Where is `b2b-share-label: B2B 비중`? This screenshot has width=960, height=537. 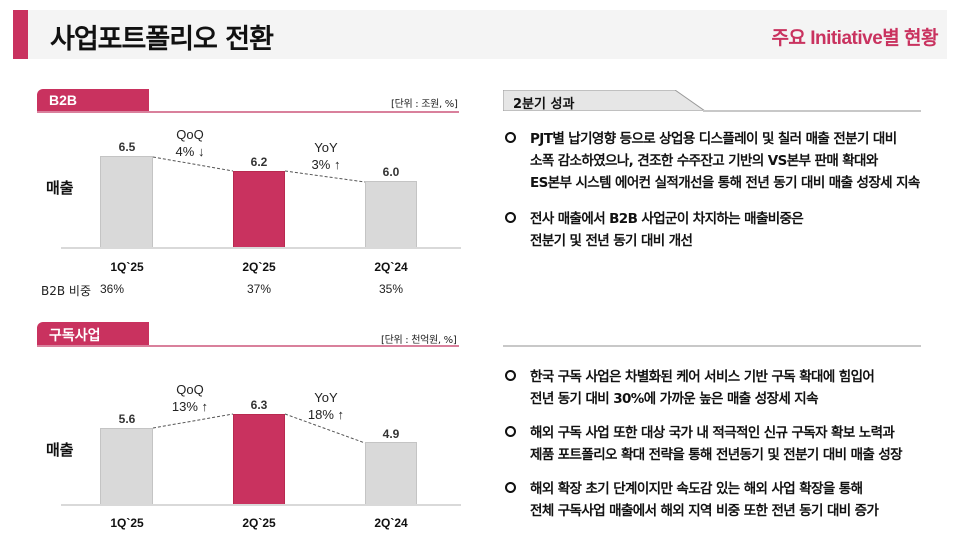 b2b-share-label: B2B 비중 is located at coordinates (66, 291).